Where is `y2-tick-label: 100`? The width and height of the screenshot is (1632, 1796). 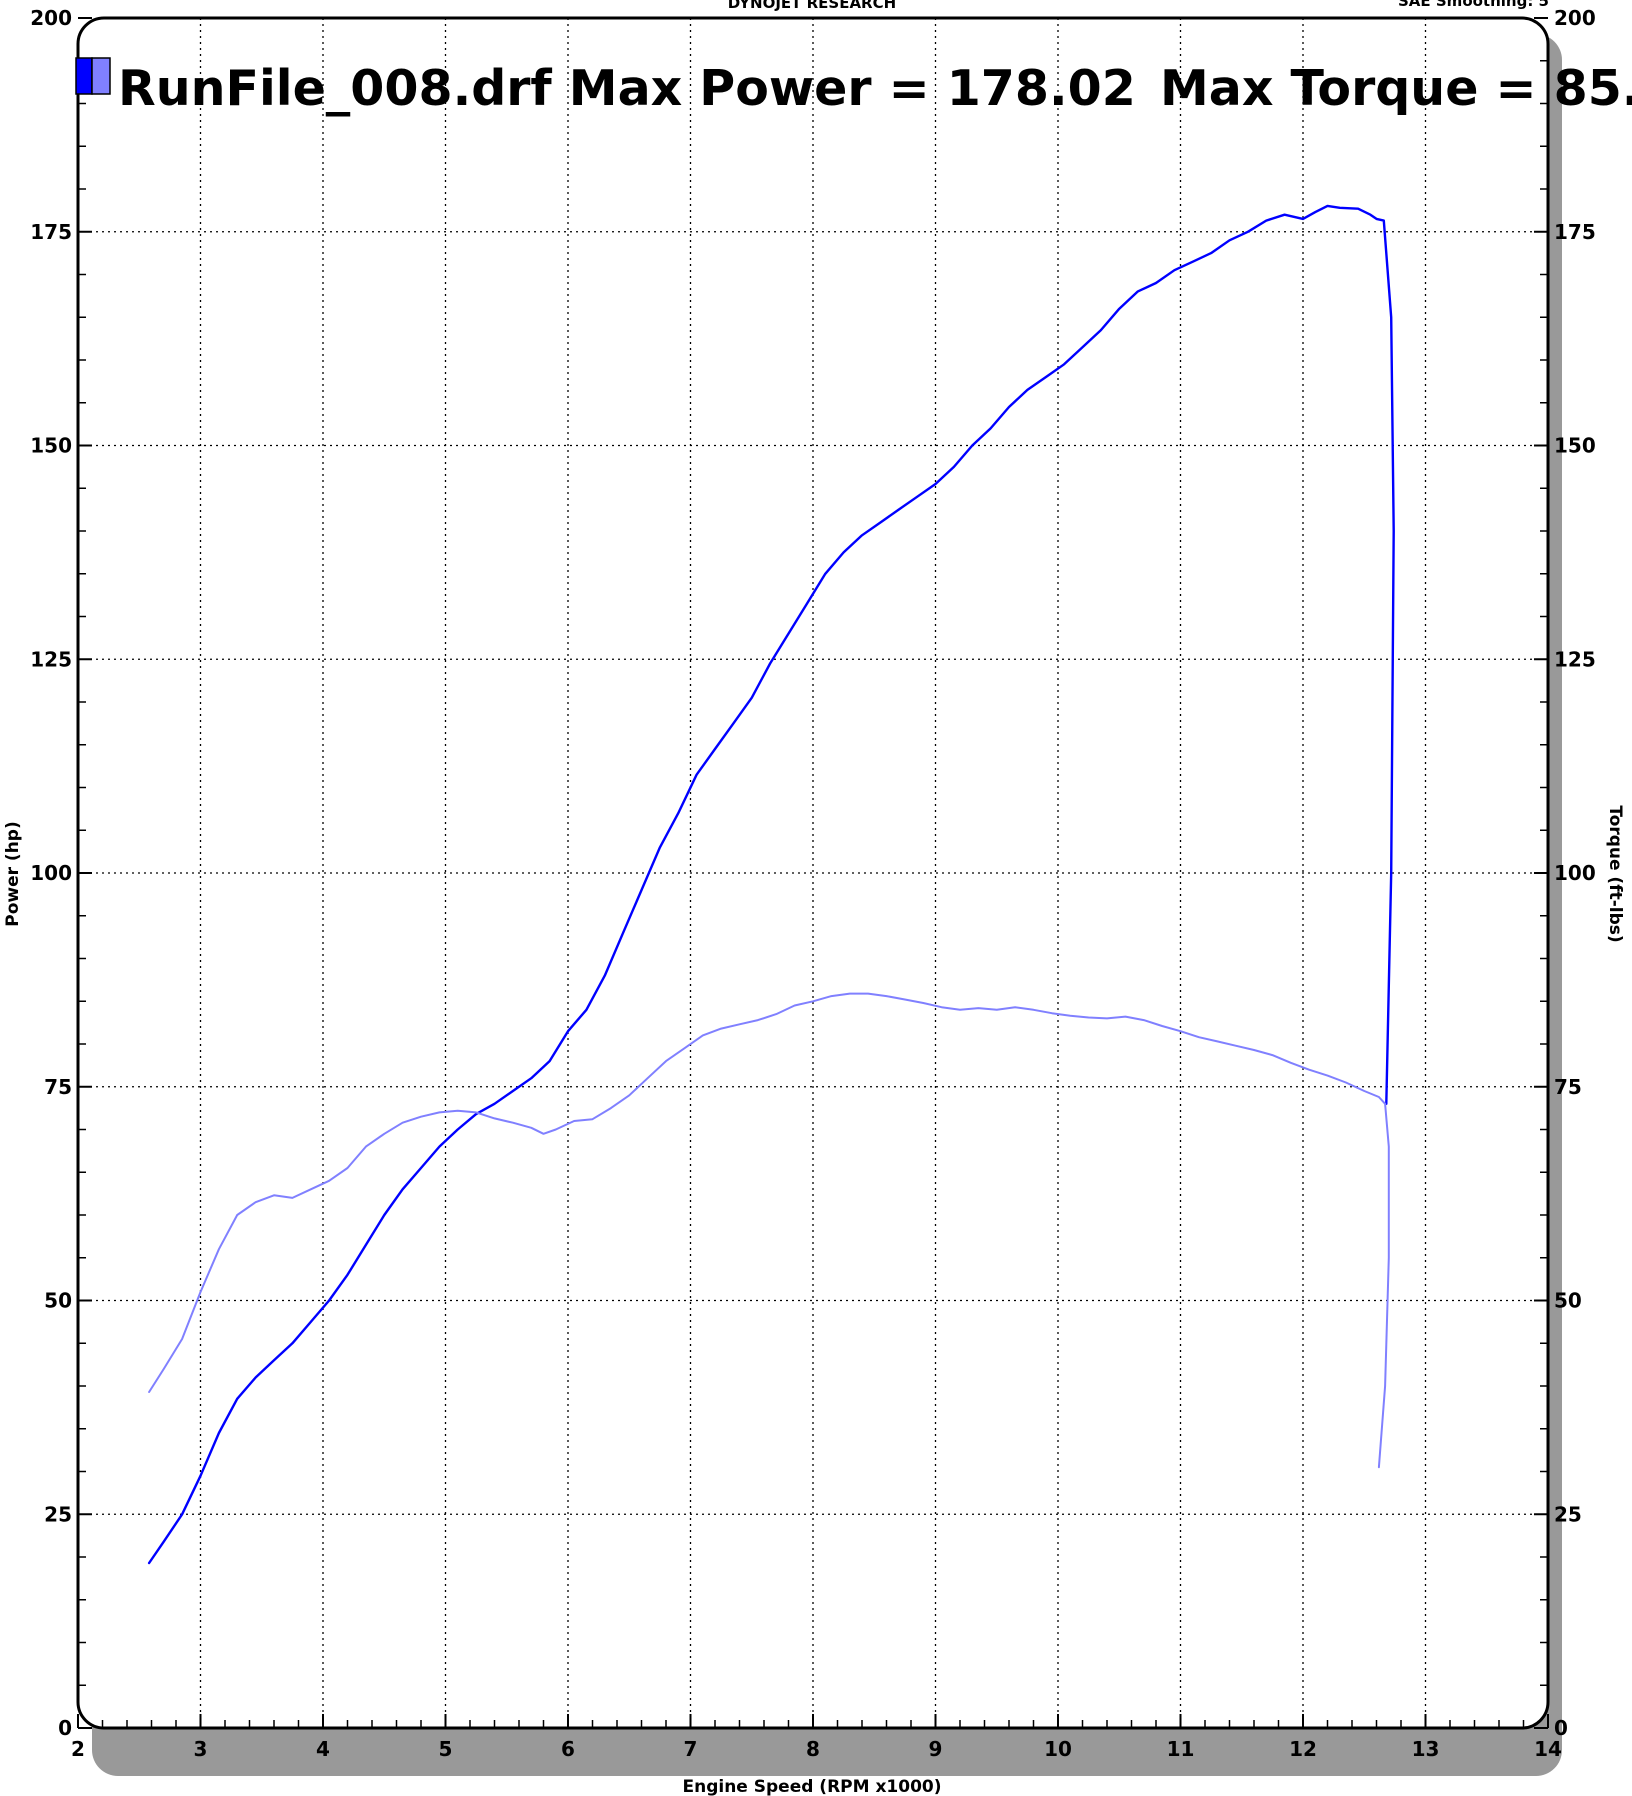
y2-tick-label: 100 is located at coordinates (1575, 873).